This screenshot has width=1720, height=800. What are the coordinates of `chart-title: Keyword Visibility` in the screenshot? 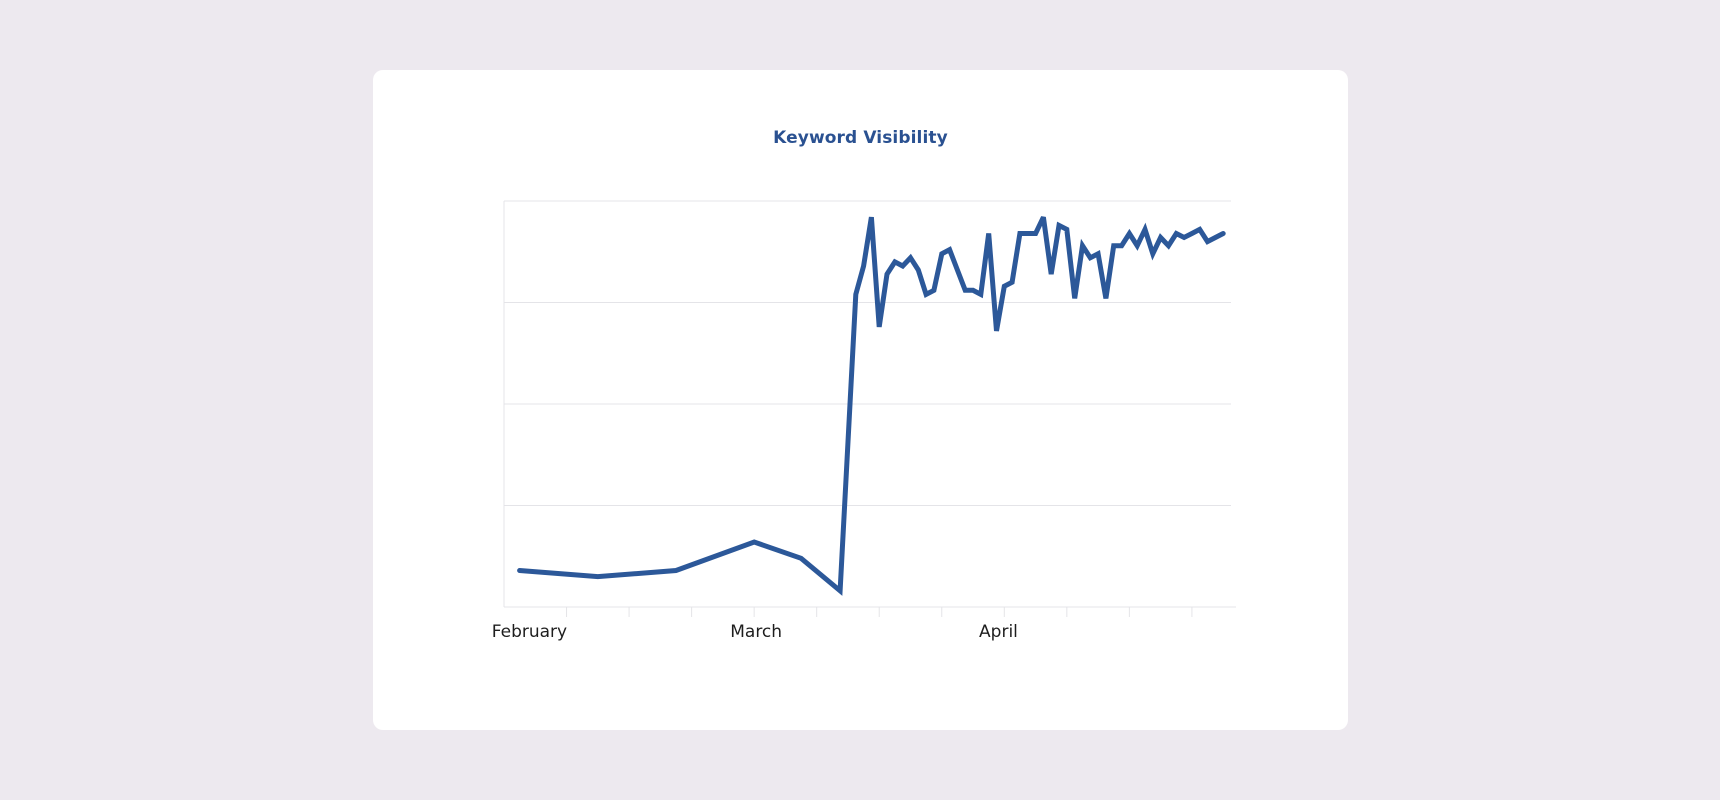 It's located at (860, 138).